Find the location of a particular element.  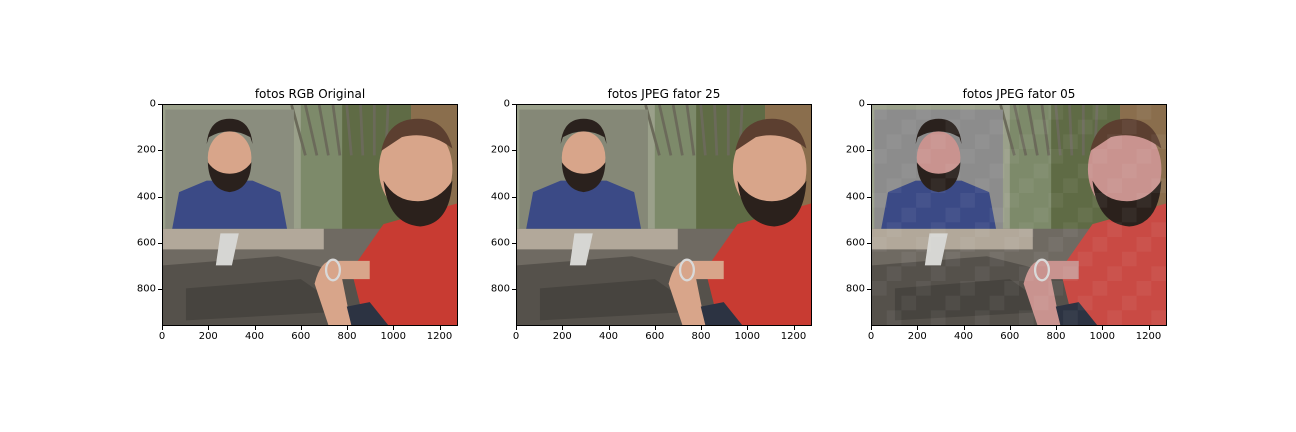

panel-title: fotos JPEG fator 05 is located at coordinates (1019, 94).